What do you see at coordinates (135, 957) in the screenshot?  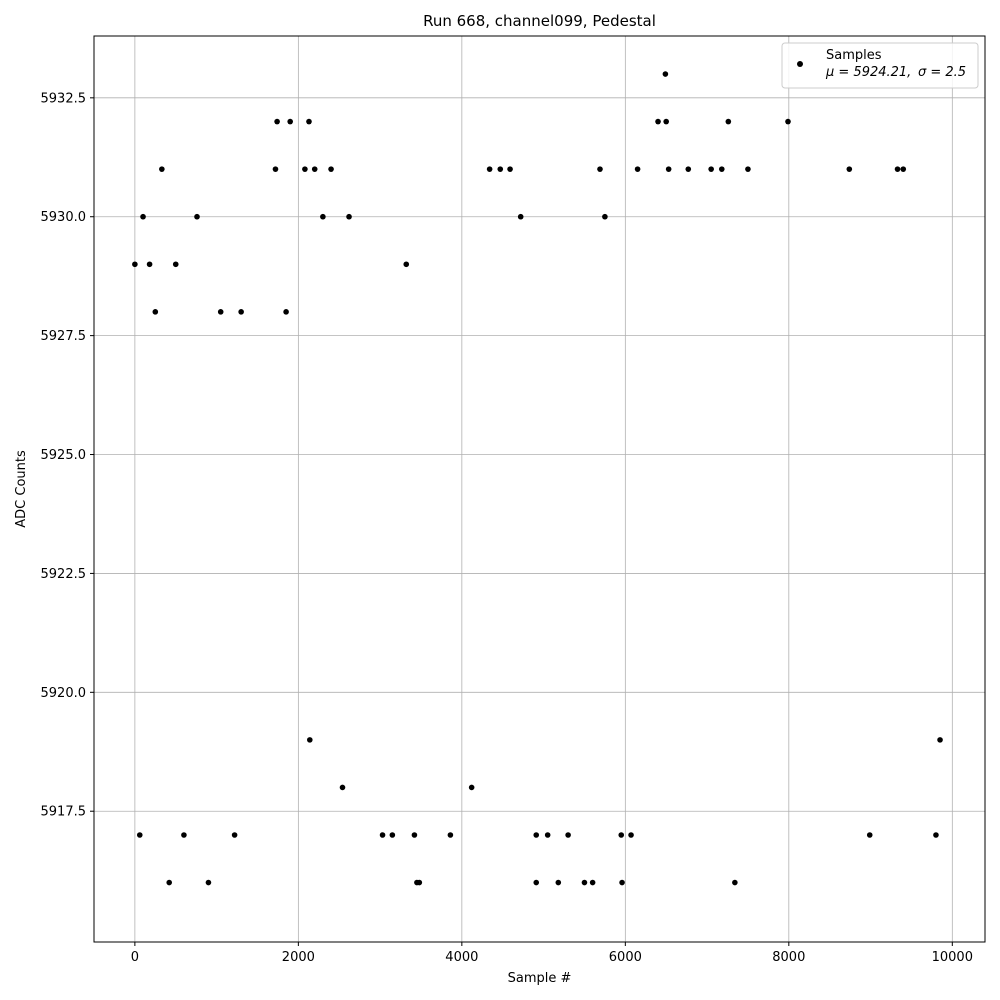 I see `x-tick-label: 0` at bounding box center [135, 957].